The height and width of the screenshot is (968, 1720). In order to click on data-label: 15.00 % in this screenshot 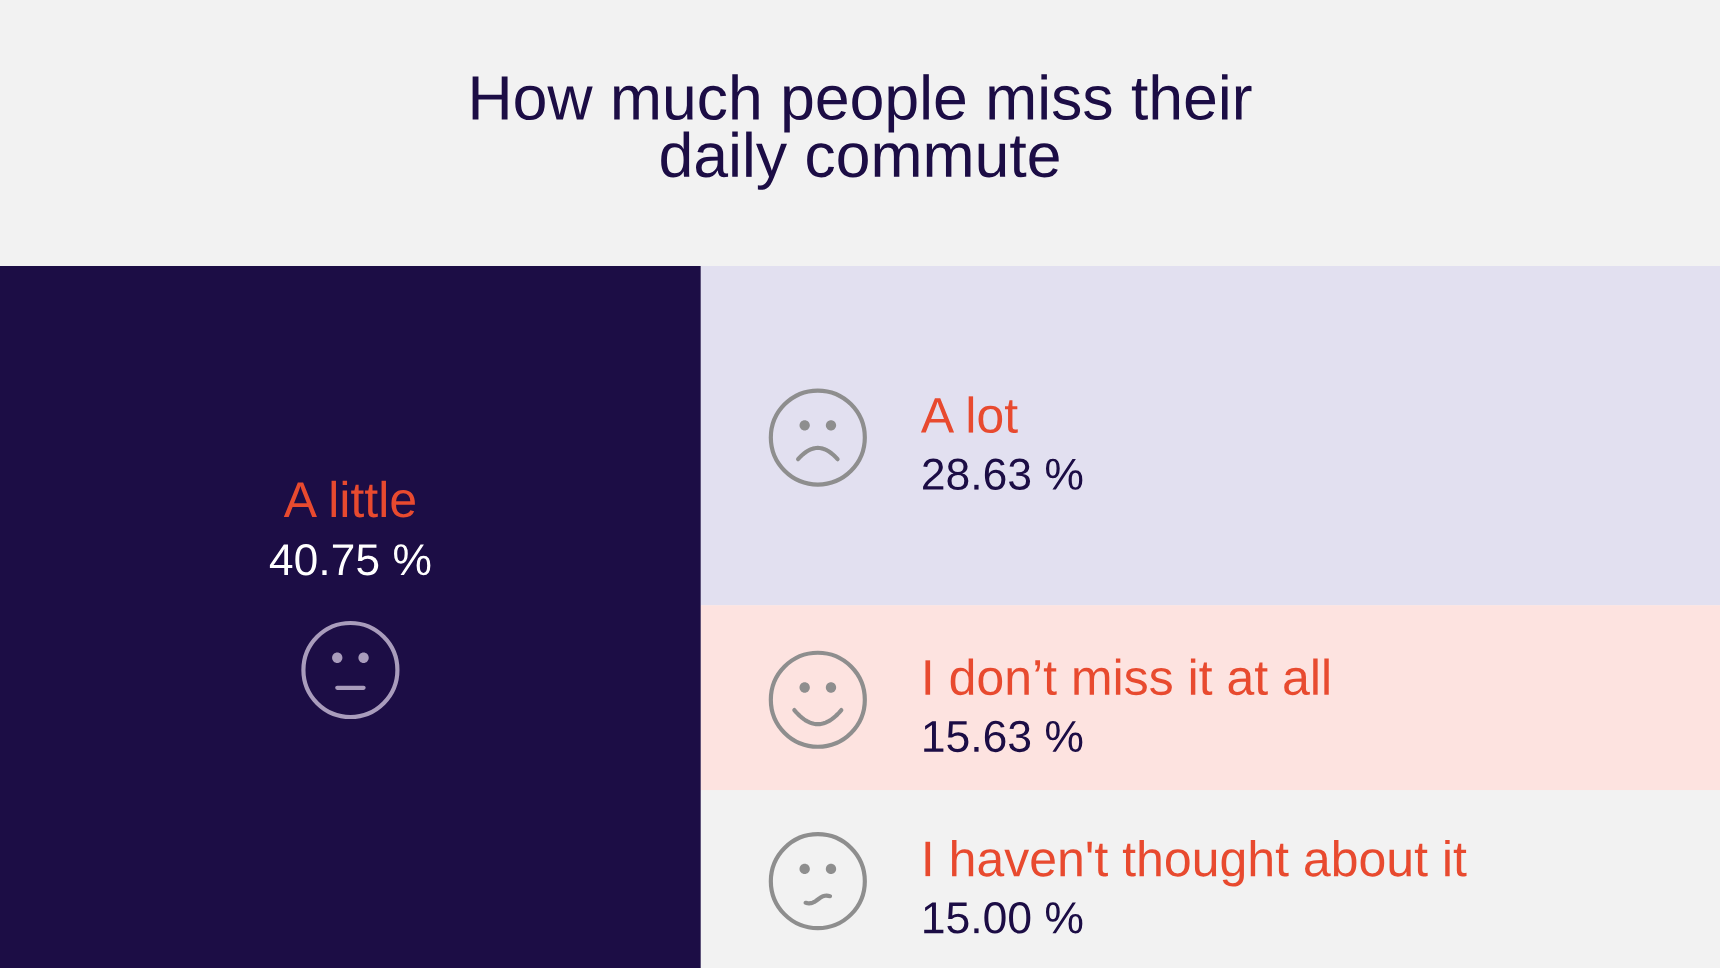, I will do `click(1003, 918)`.